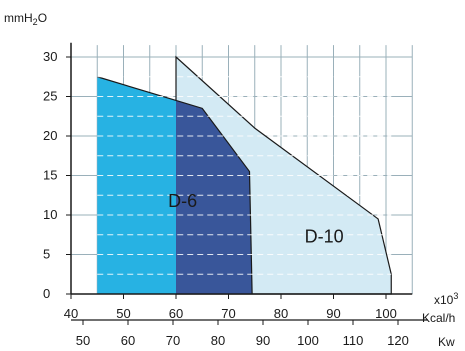  Describe the element at coordinates (46, 254) in the screenshot. I see `y-tick-label: 5` at that location.